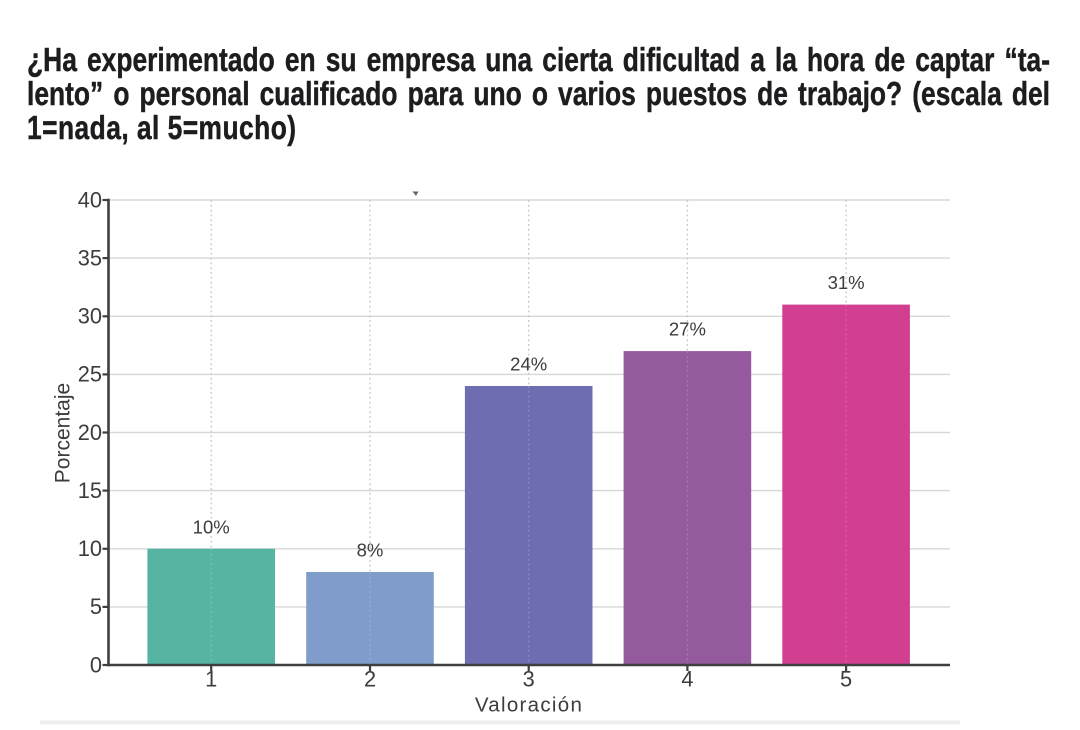 The height and width of the screenshot is (730, 1080). Describe the element at coordinates (529, 679) in the screenshot. I see `svg-text: 3` at that location.